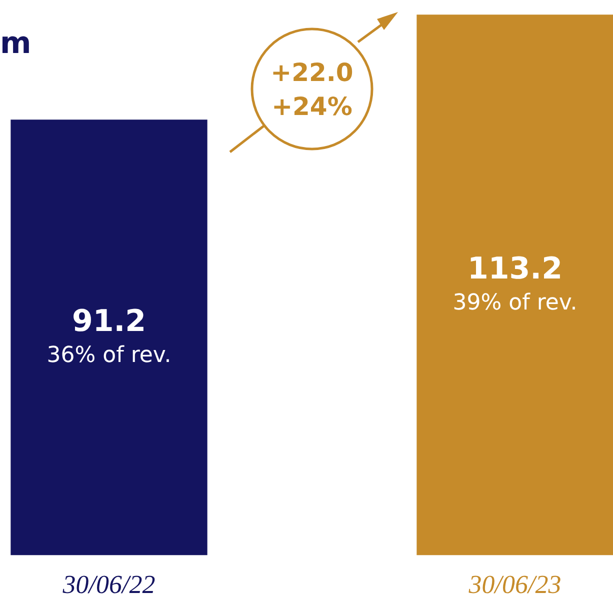 The image size is (613, 614). Describe the element at coordinates (16, 43) in the screenshot. I see `chart-title: m` at that location.